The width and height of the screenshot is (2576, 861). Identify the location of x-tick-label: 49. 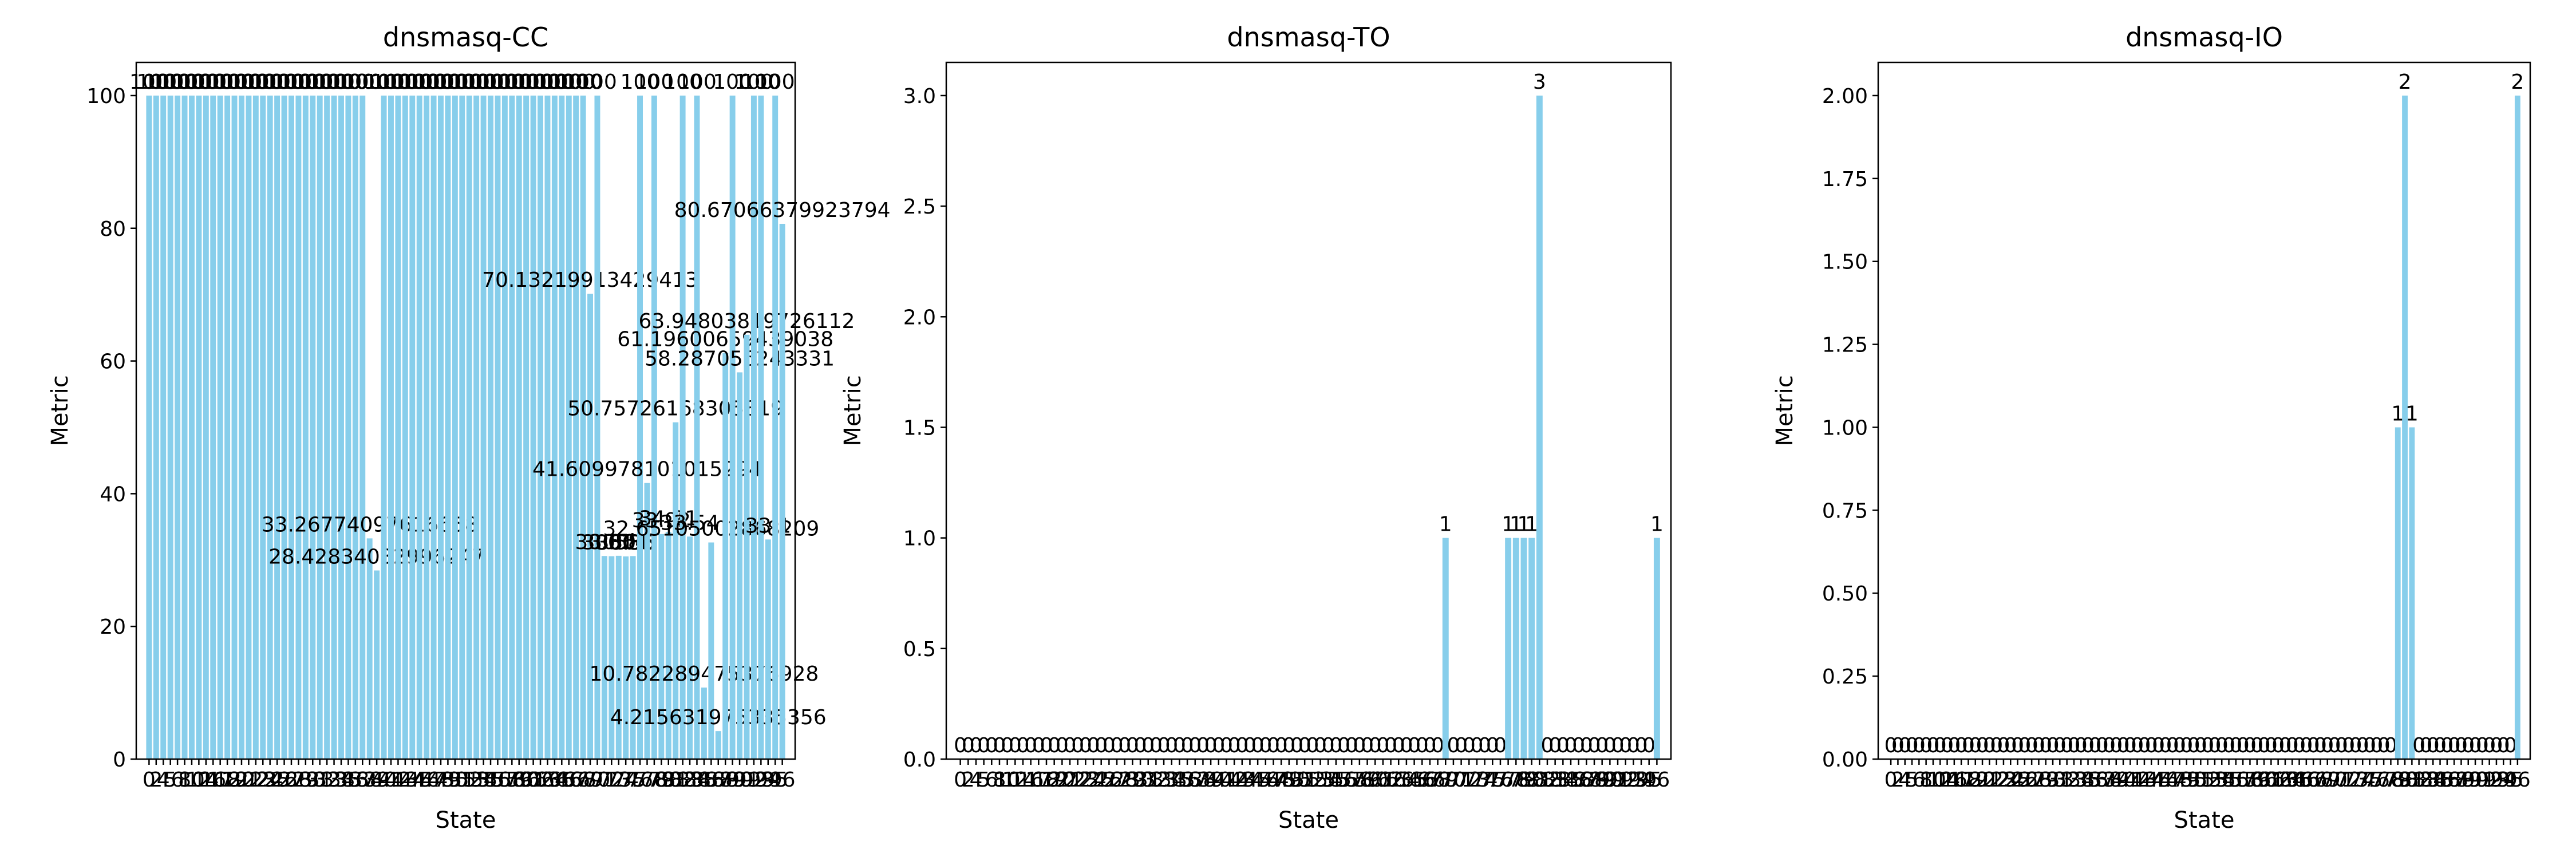
(1289, 780).